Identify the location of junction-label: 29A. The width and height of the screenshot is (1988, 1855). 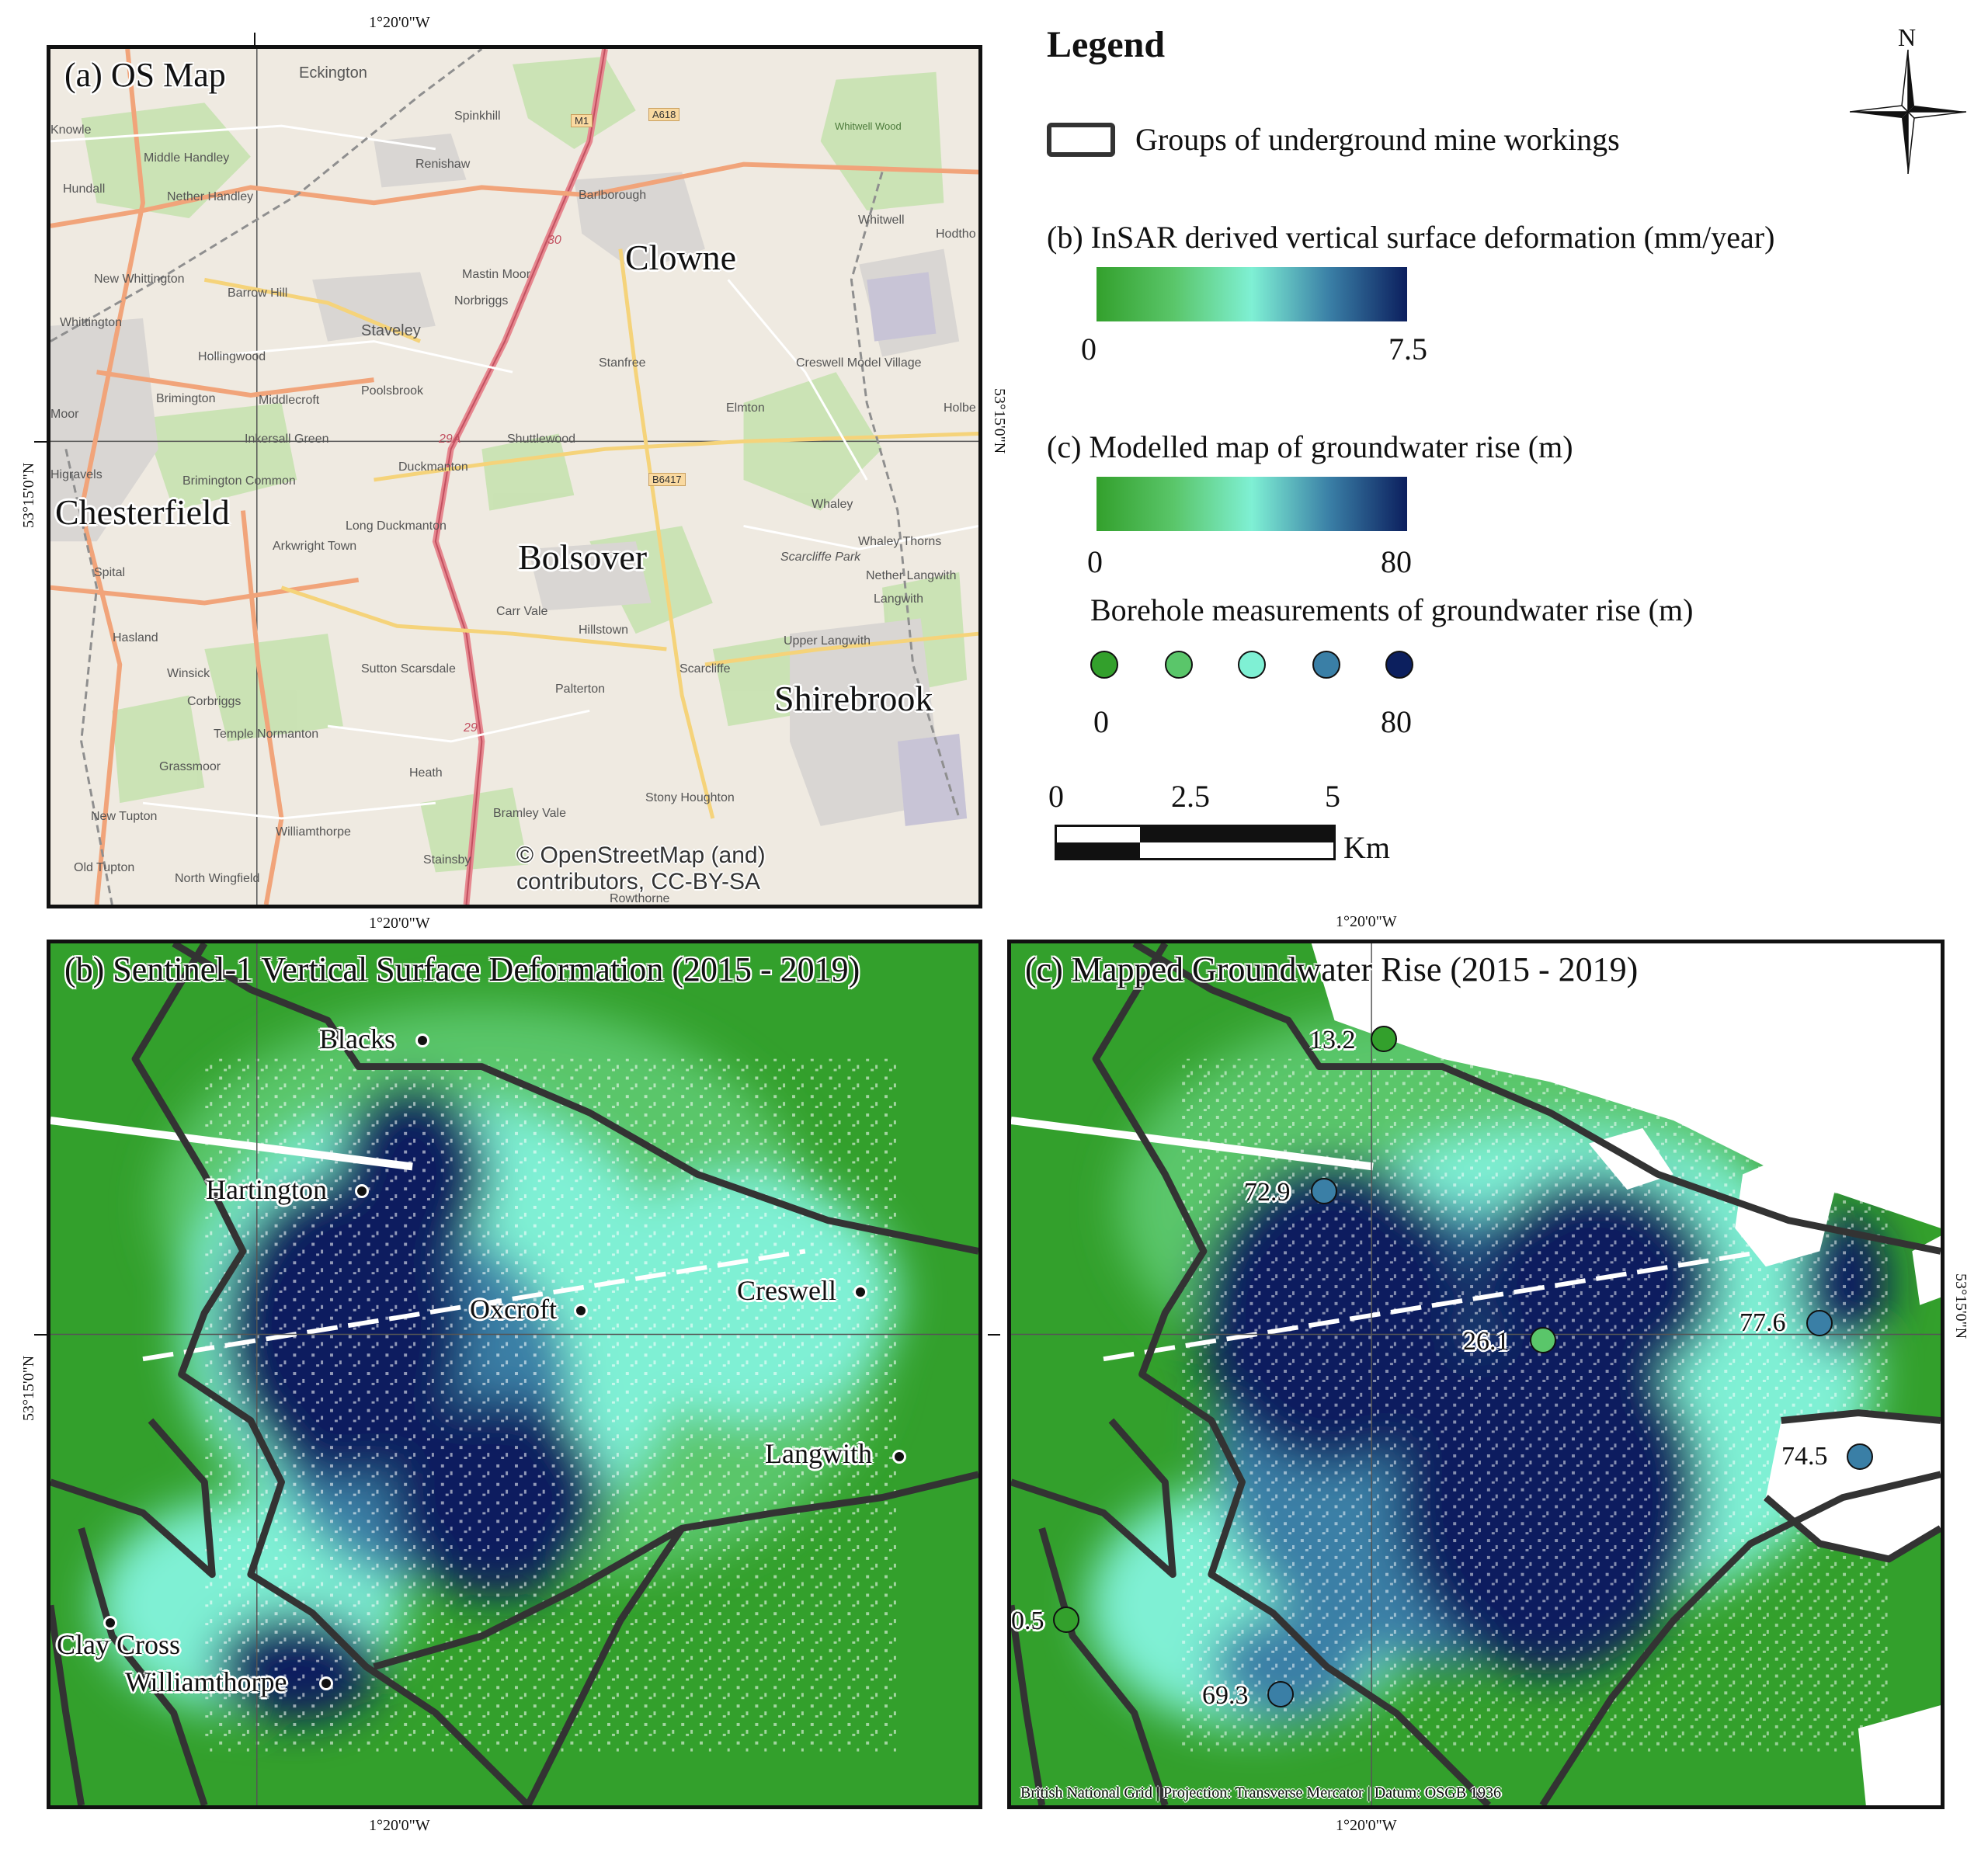
(450, 439).